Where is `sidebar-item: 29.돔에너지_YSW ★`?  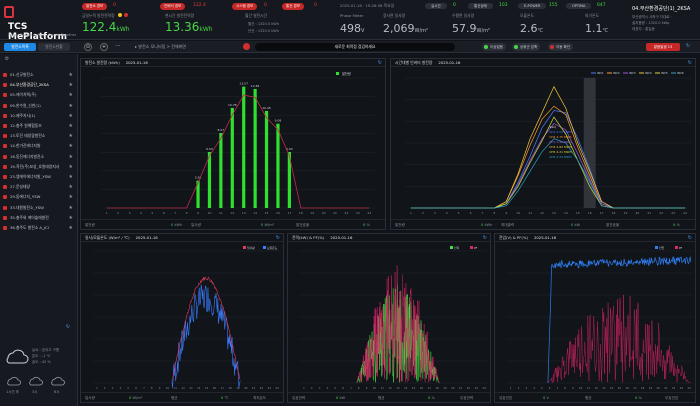 sidebar-item: 29.돔에너지_YSW ★ is located at coordinates (39, 197).